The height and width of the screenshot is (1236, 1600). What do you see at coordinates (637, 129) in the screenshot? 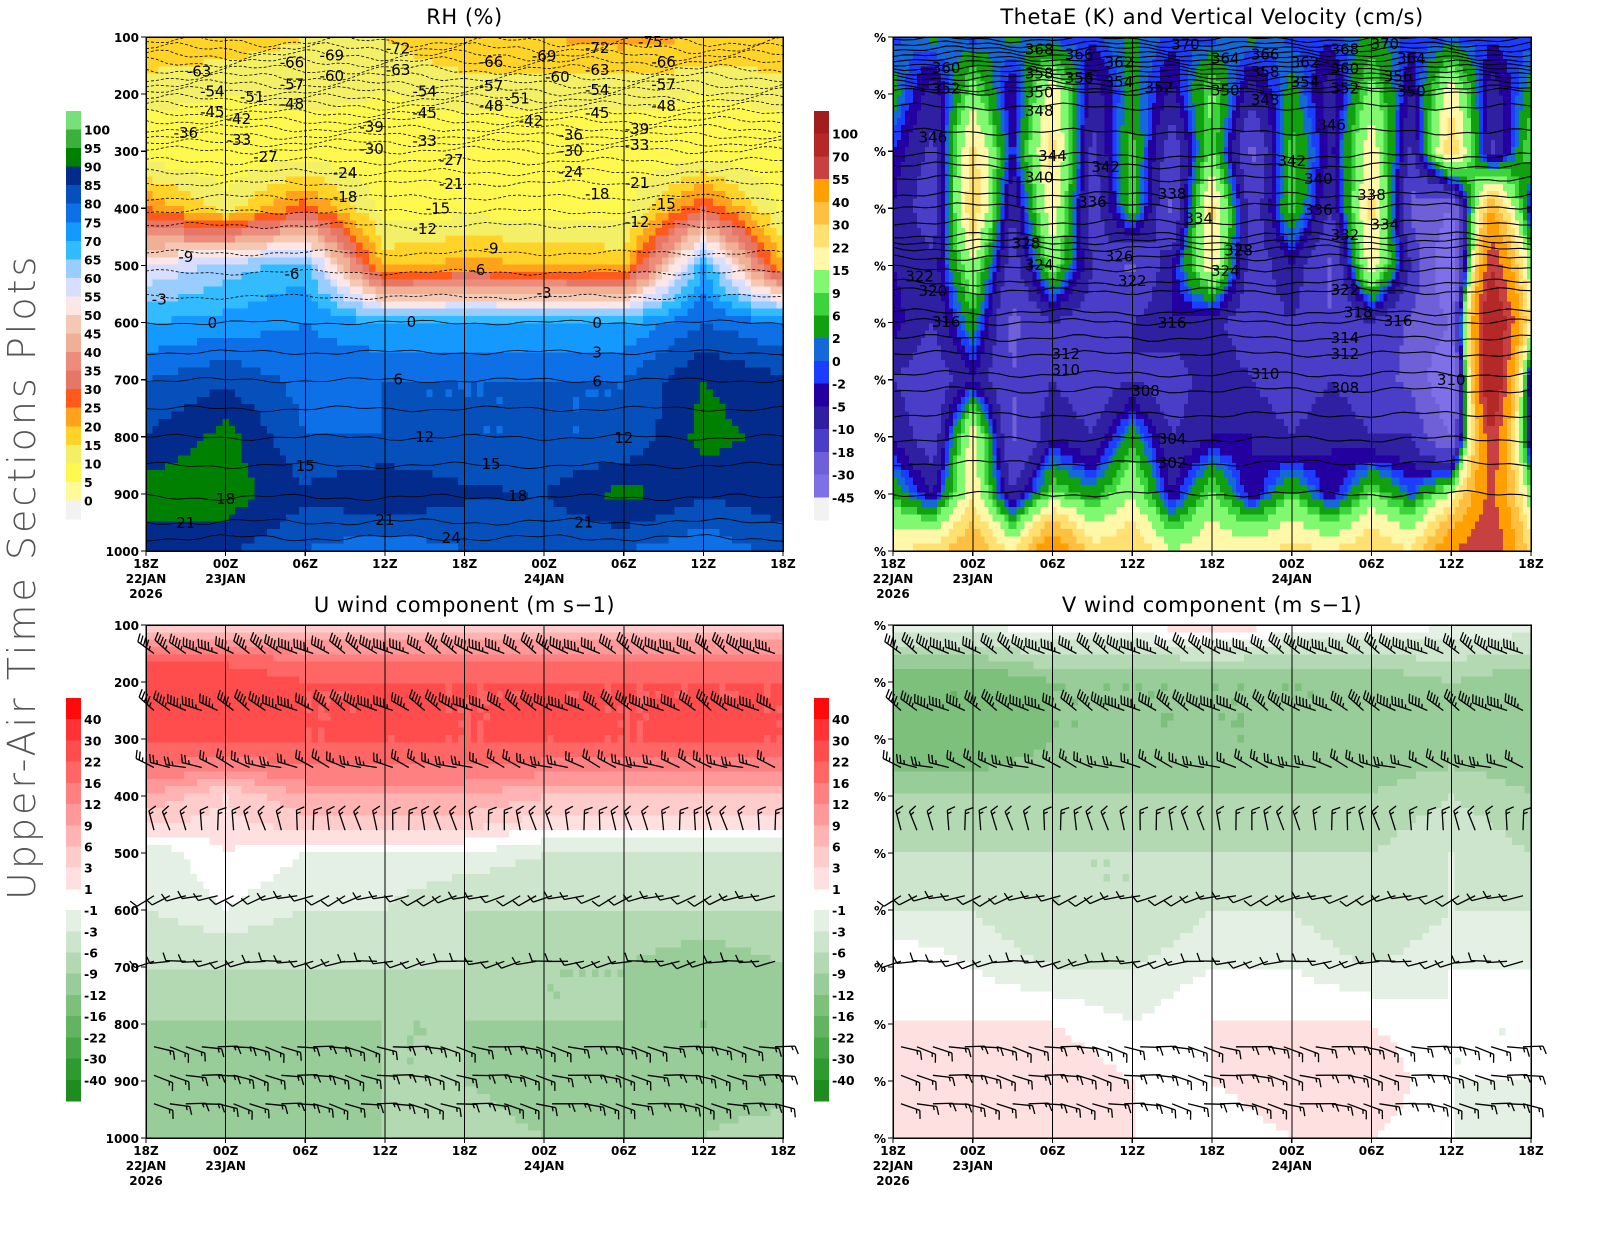
I see `contour-label: -39` at bounding box center [637, 129].